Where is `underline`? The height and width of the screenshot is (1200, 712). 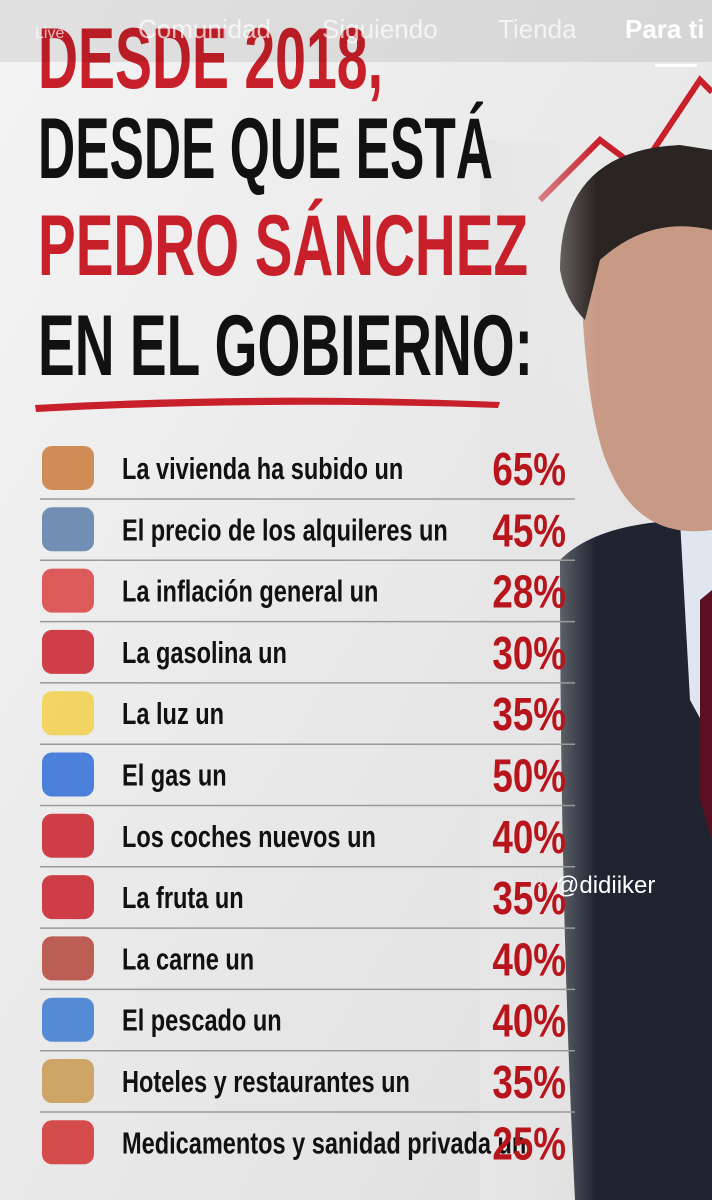 underline is located at coordinates (267, 404).